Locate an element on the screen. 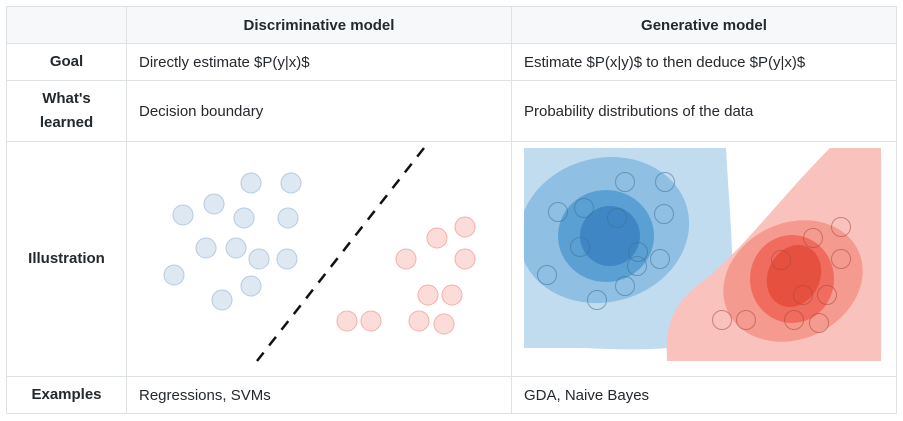 This screenshot has height=421, width=903. learned-label: What's learned is located at coordinates (66, 111).